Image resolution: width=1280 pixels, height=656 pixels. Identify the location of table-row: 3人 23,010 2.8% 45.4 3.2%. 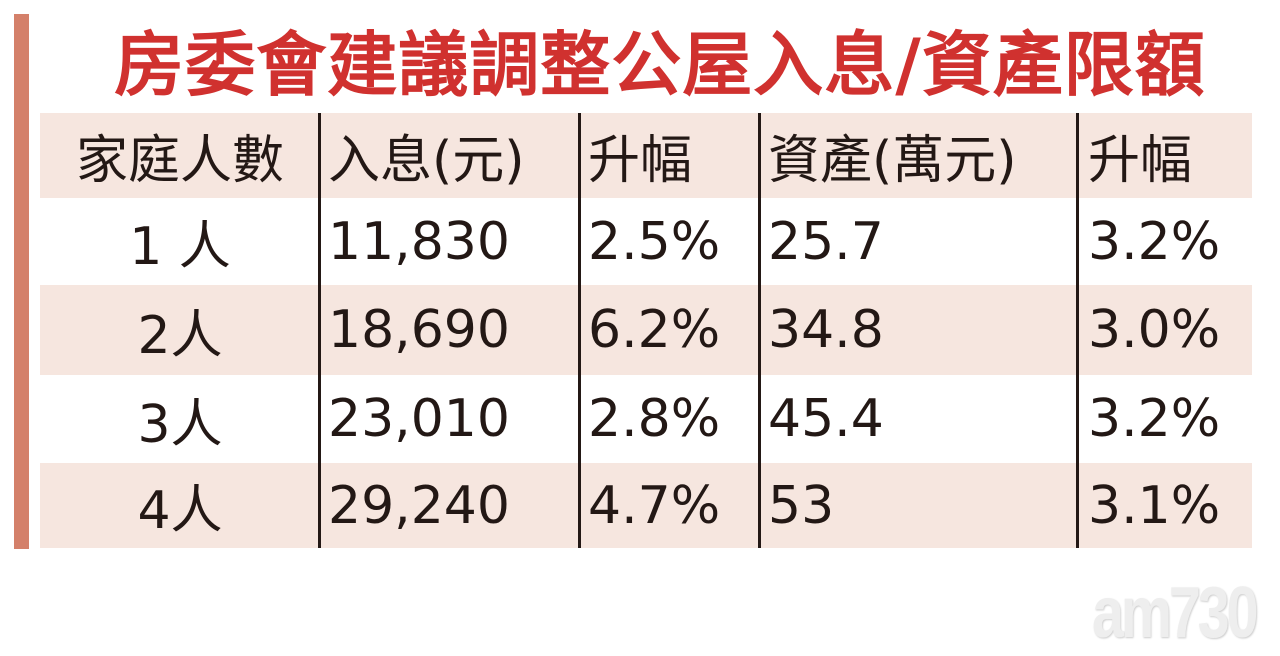
(646, 419).